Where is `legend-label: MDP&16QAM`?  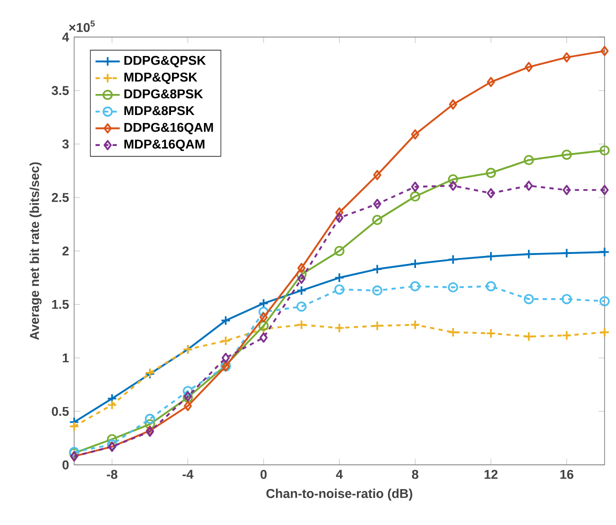
legend-label: MDP&16QAM is located at coordinates (164, 146).